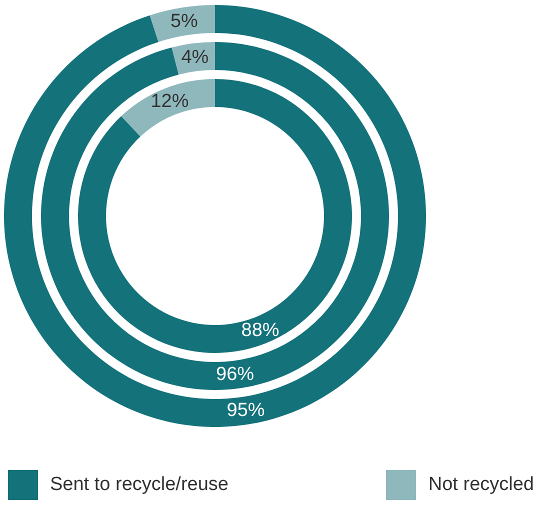  I want to click on data-label: 95%, so click(245, 411).